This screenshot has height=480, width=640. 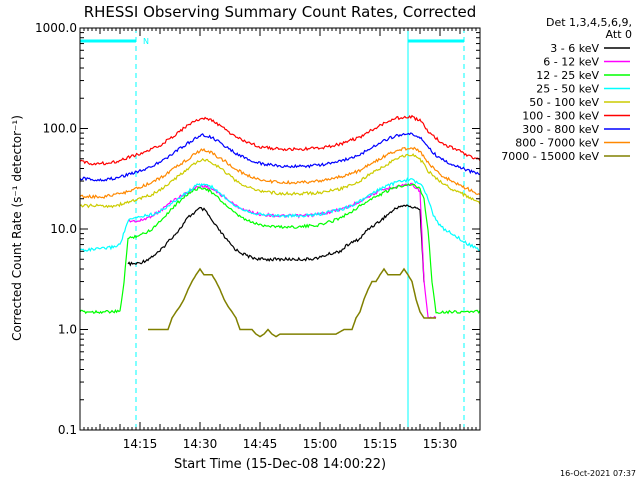 What do you see at coordinates (380, 444) in the screenshot?
I see `x-tick-label-4: 15:15` at bounding box center [380, 444].